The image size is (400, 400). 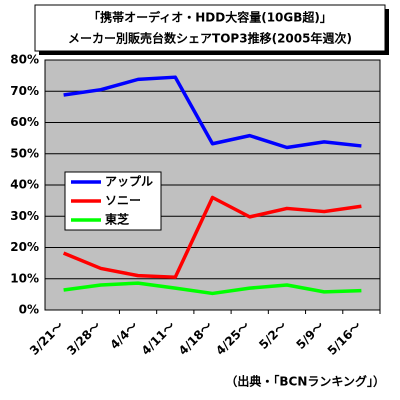 I want to click on y-tick-label: 30%, so click(x=24, y=216).